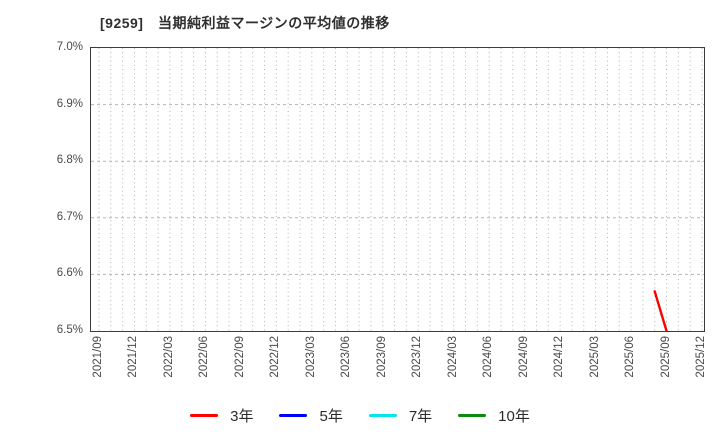 This screenshot has width=720, height=440. Describe the element at coordinates (69, 273) in the screenshot. I see `y-tick-label: 6.6%` at that location.